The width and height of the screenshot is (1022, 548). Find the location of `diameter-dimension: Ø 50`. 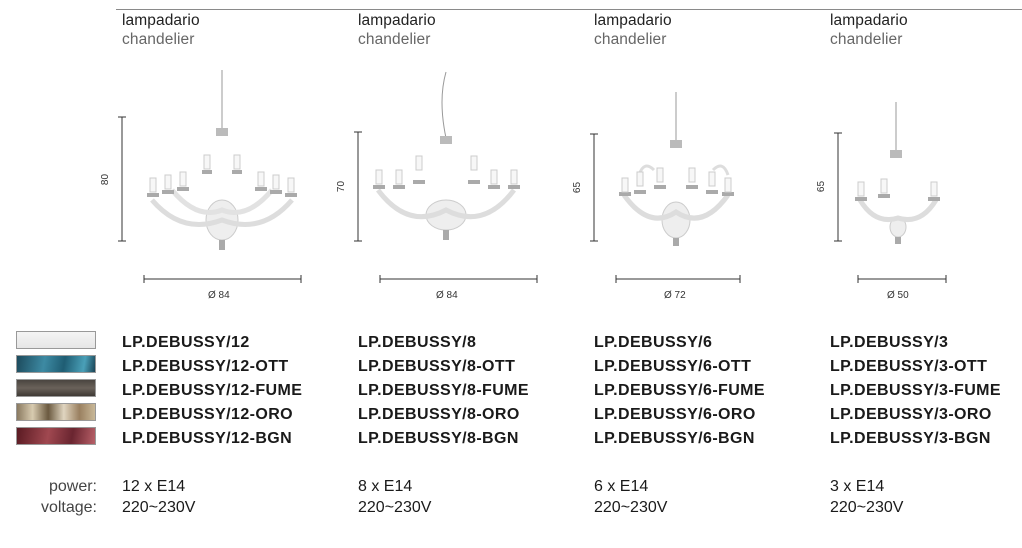

diameter-dimension: Ø 50 is located at coordinates (898, 295).